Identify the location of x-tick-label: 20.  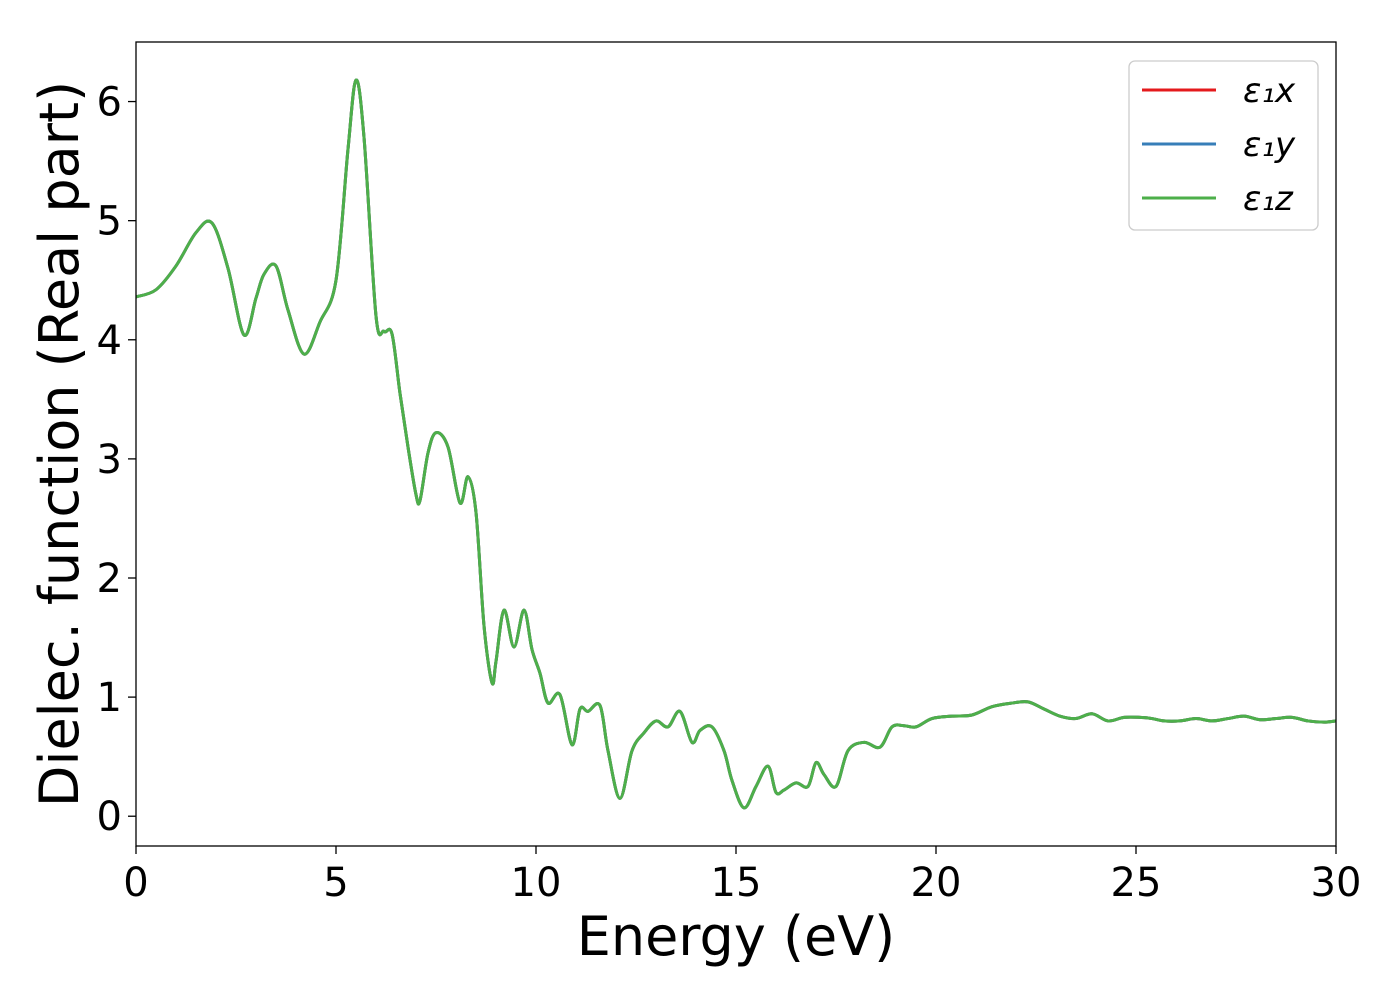
(936, 883).